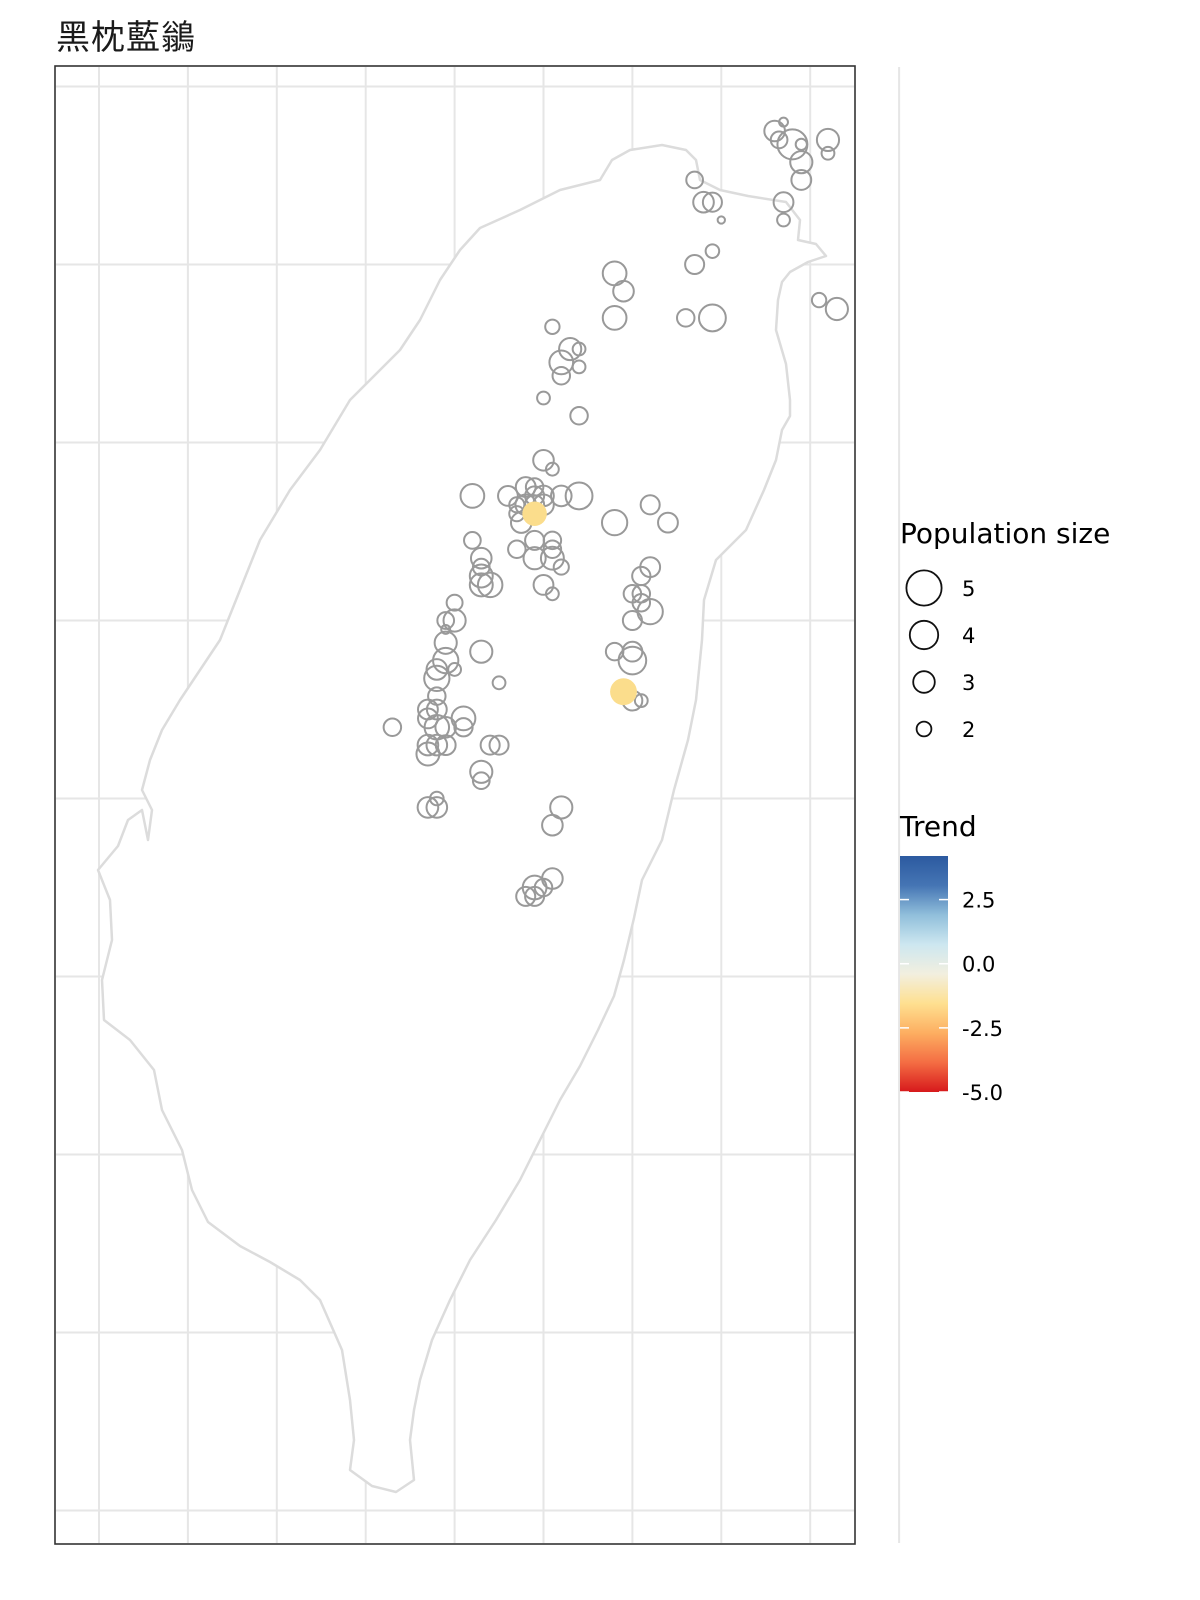 The image size is (1200, 1600). I want to click on legend-size-label: 2, so click(968, 730).